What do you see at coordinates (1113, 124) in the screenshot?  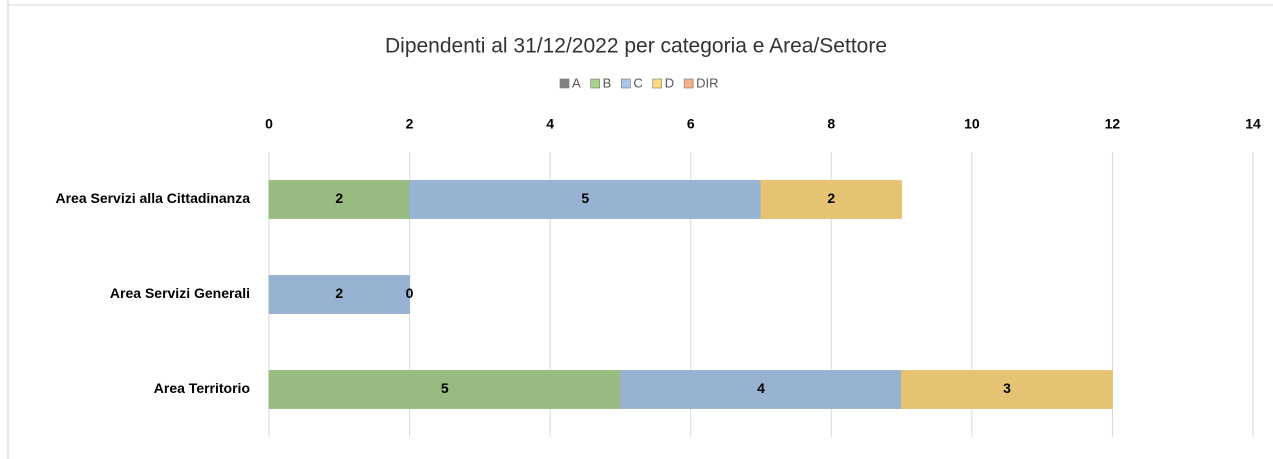 I see `x-tick-label: 12` at bounding box center [1113, 124].